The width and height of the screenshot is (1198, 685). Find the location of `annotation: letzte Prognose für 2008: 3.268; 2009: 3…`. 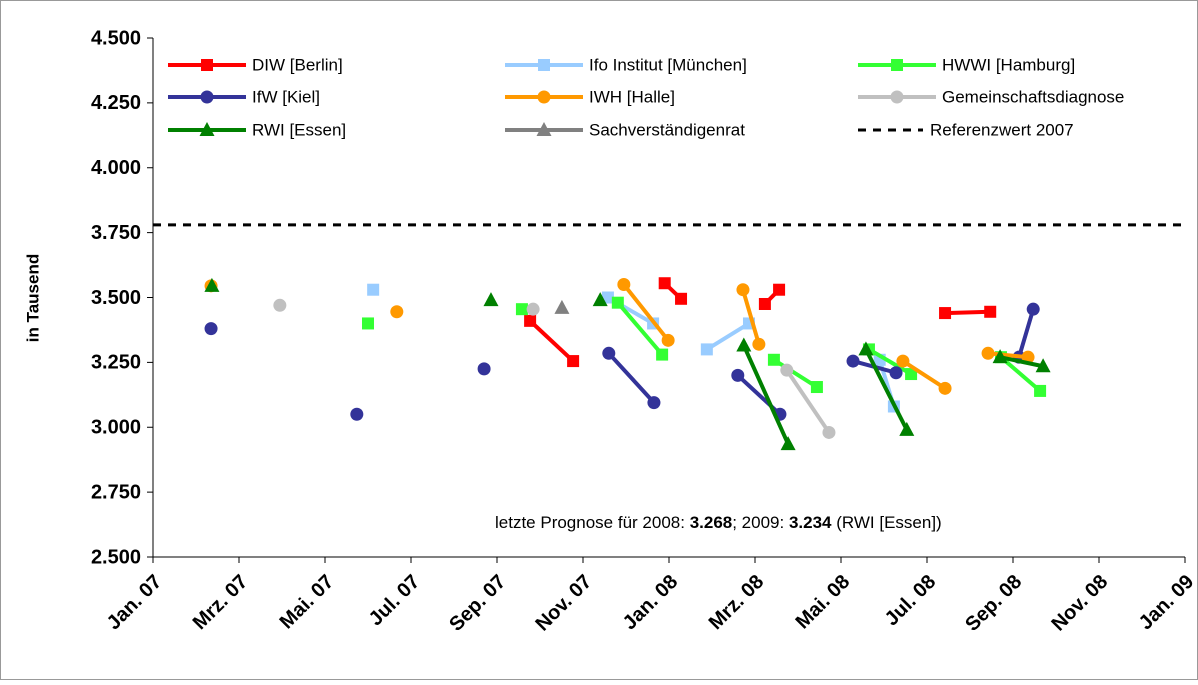

annotation: letzte Prognose für 2008: 3.268; 2009: 3… is located at coordinates (718, 522).